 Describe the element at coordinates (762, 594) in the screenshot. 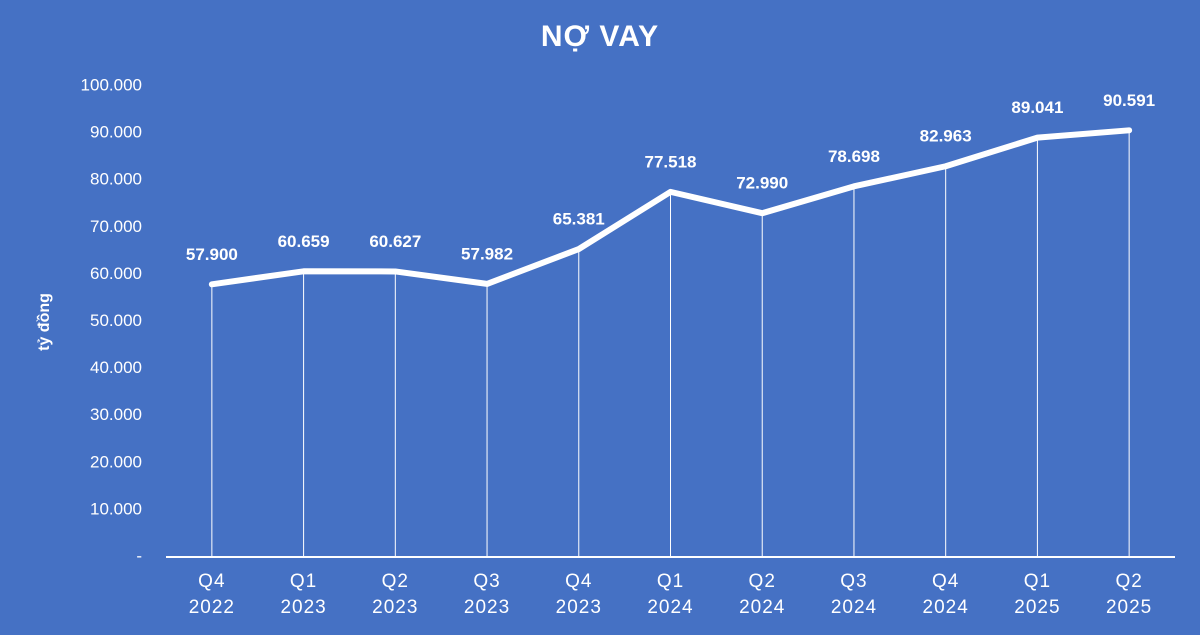

I see `x-tick-label: Q2 2024` at that location.